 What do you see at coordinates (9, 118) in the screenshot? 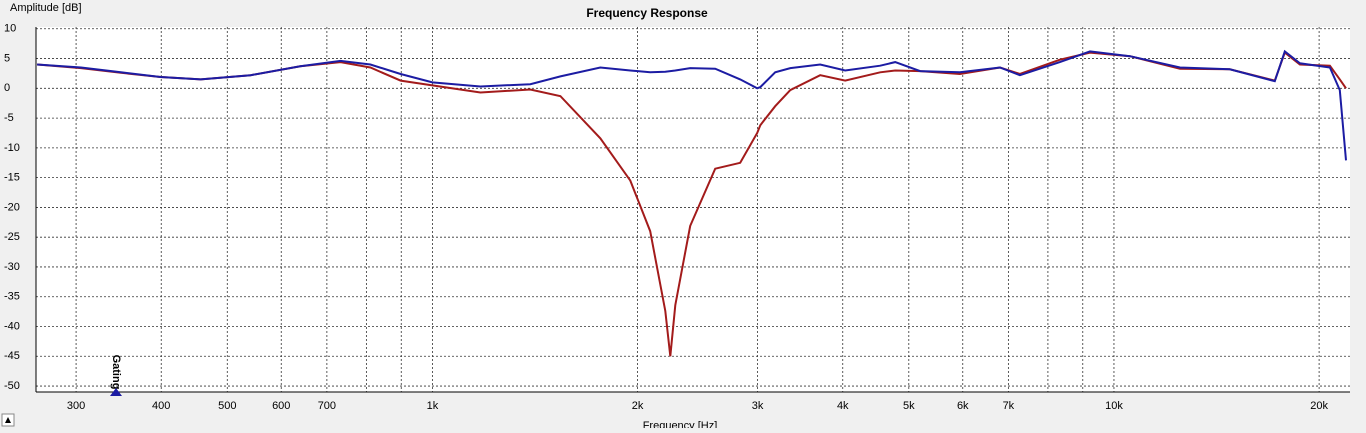
I see `y-tick-label: -5` at bounding box center [9, 118].